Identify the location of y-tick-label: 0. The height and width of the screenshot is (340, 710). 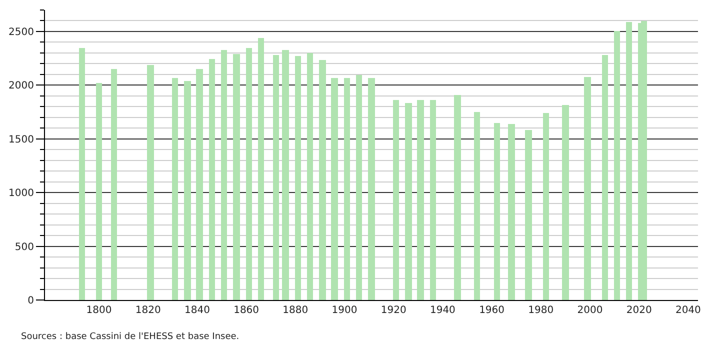
(31, 301).